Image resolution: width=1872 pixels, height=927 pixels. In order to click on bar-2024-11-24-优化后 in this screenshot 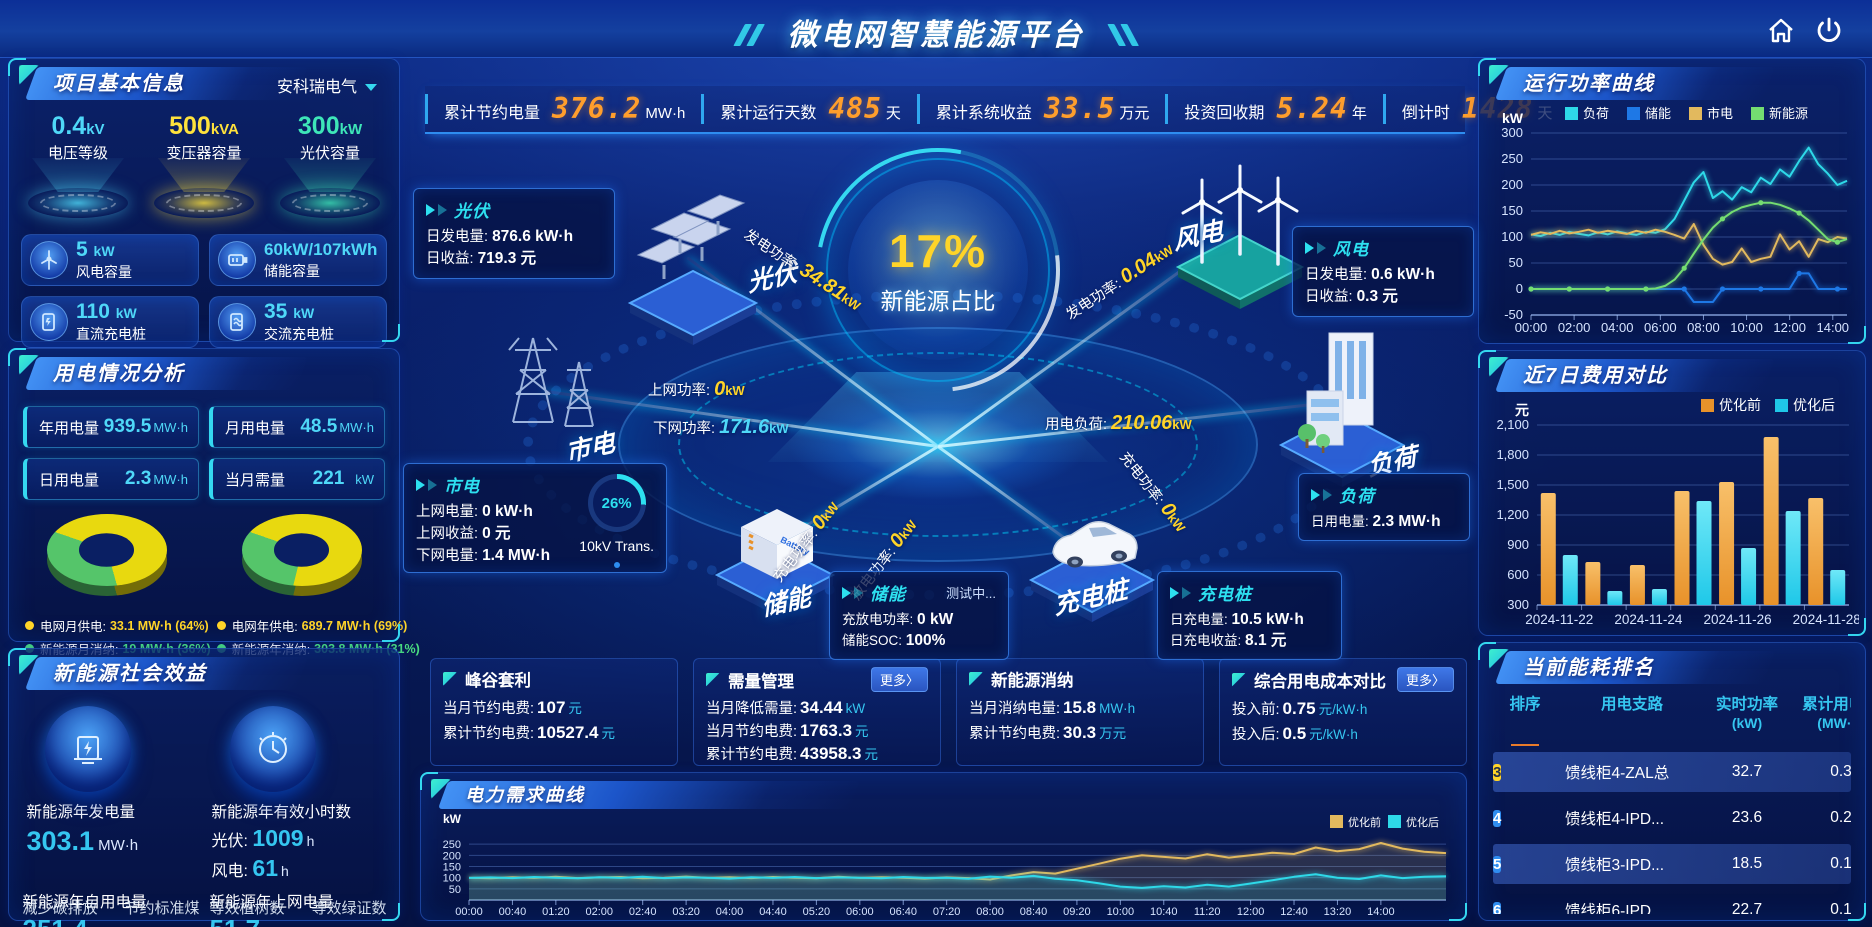, I will do `click(1659, 597)`.